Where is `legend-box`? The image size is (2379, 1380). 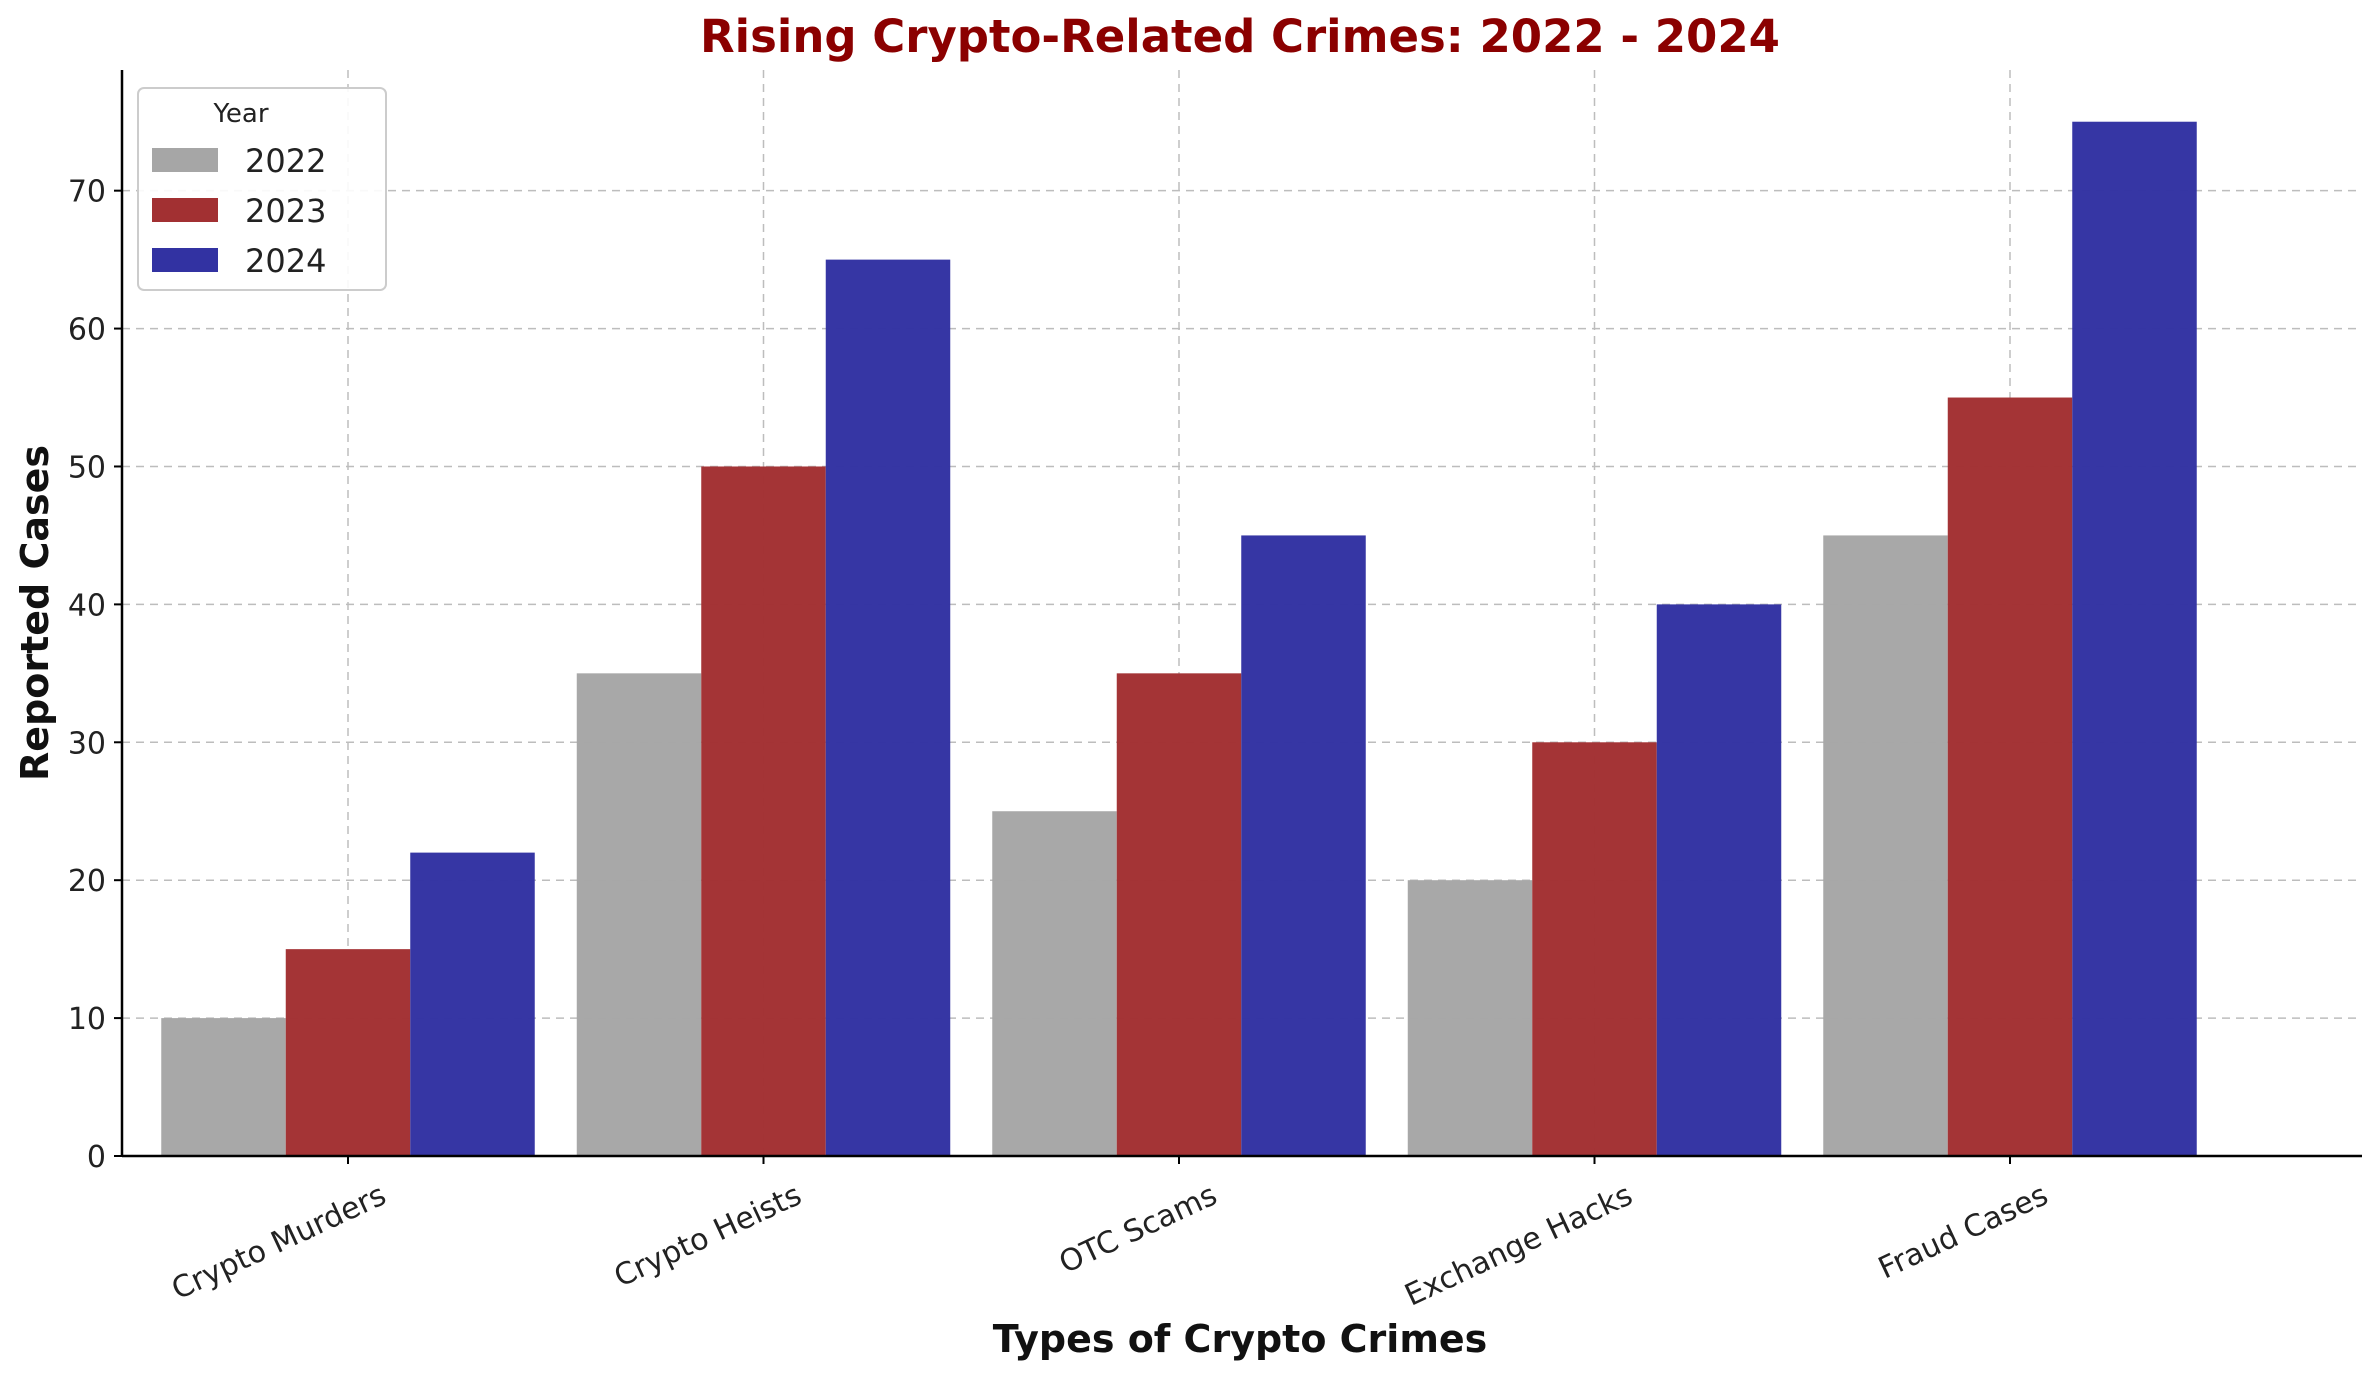
legend-box is located at coordinates (262, 189).